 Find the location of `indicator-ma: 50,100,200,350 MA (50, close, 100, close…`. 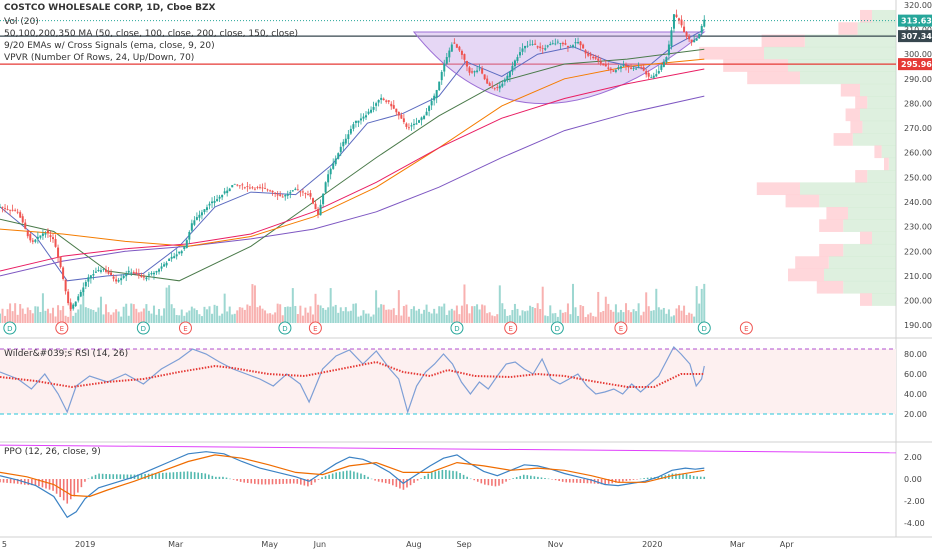

indicator-ma: 50,100,200,350 MA (50, close, 100, close… is located at coordinates (151, 34).